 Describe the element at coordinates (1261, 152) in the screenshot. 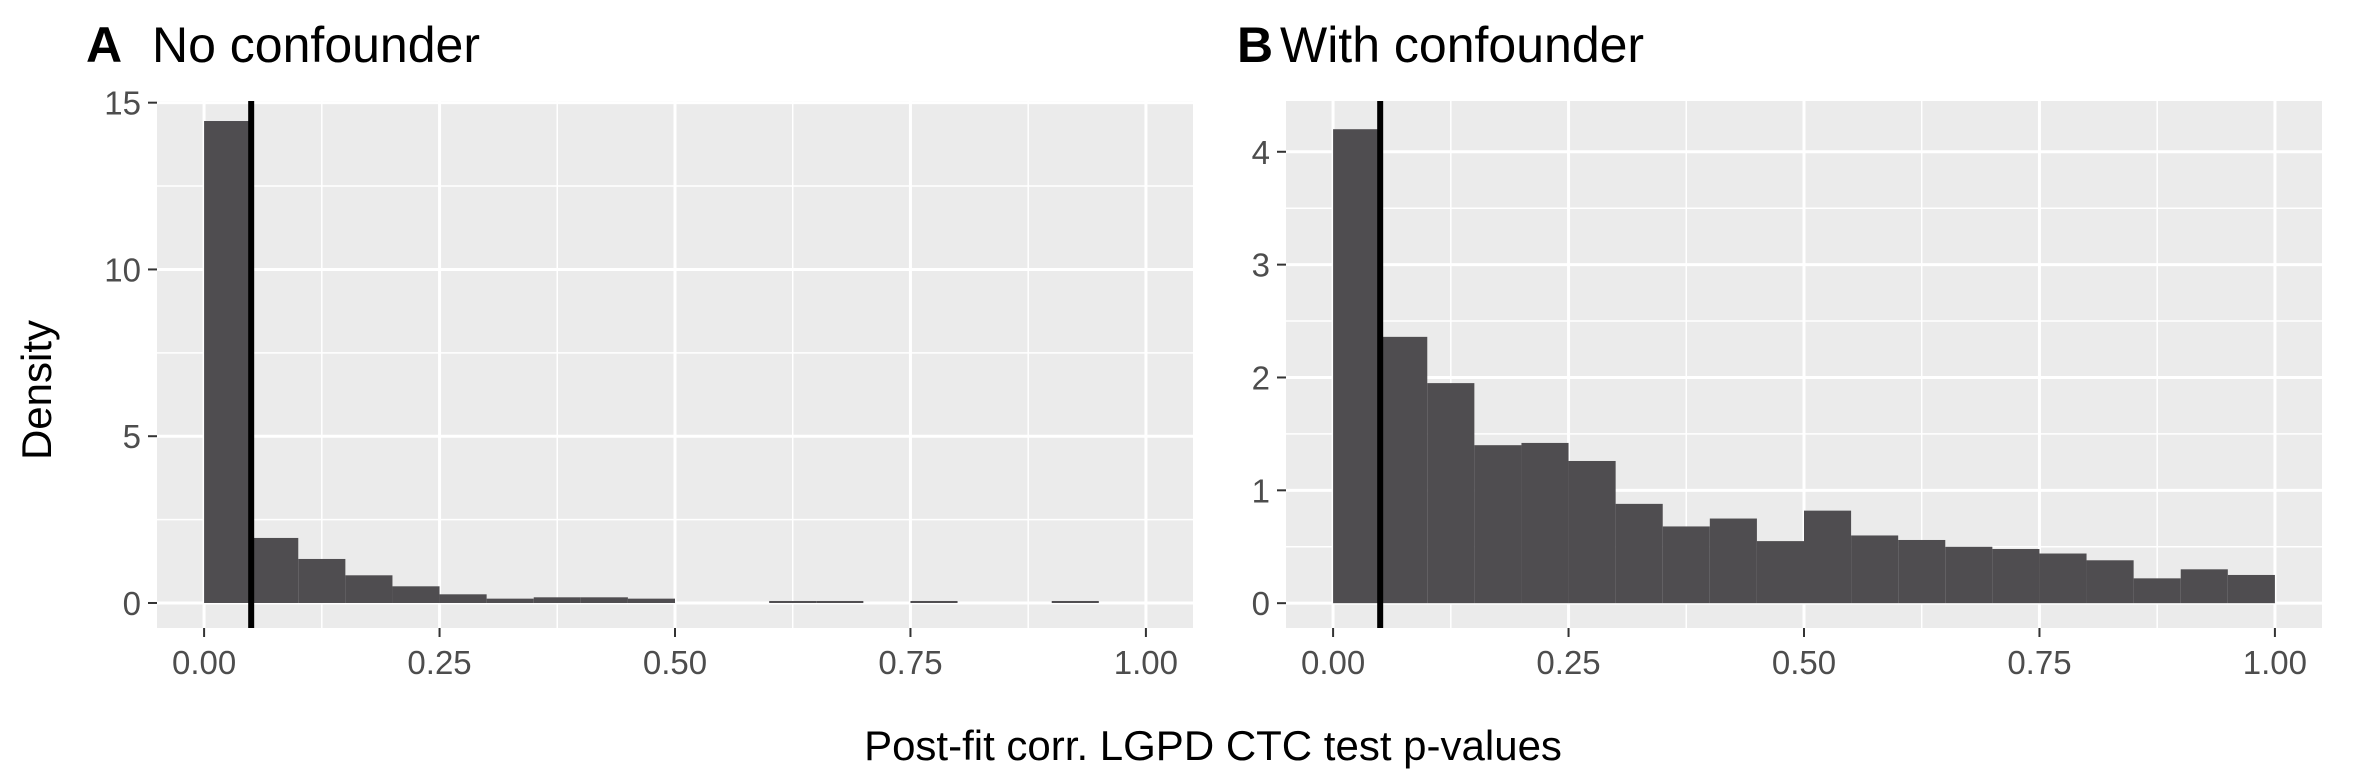

I see `panel-b-y-tick-label: 4` at that location.